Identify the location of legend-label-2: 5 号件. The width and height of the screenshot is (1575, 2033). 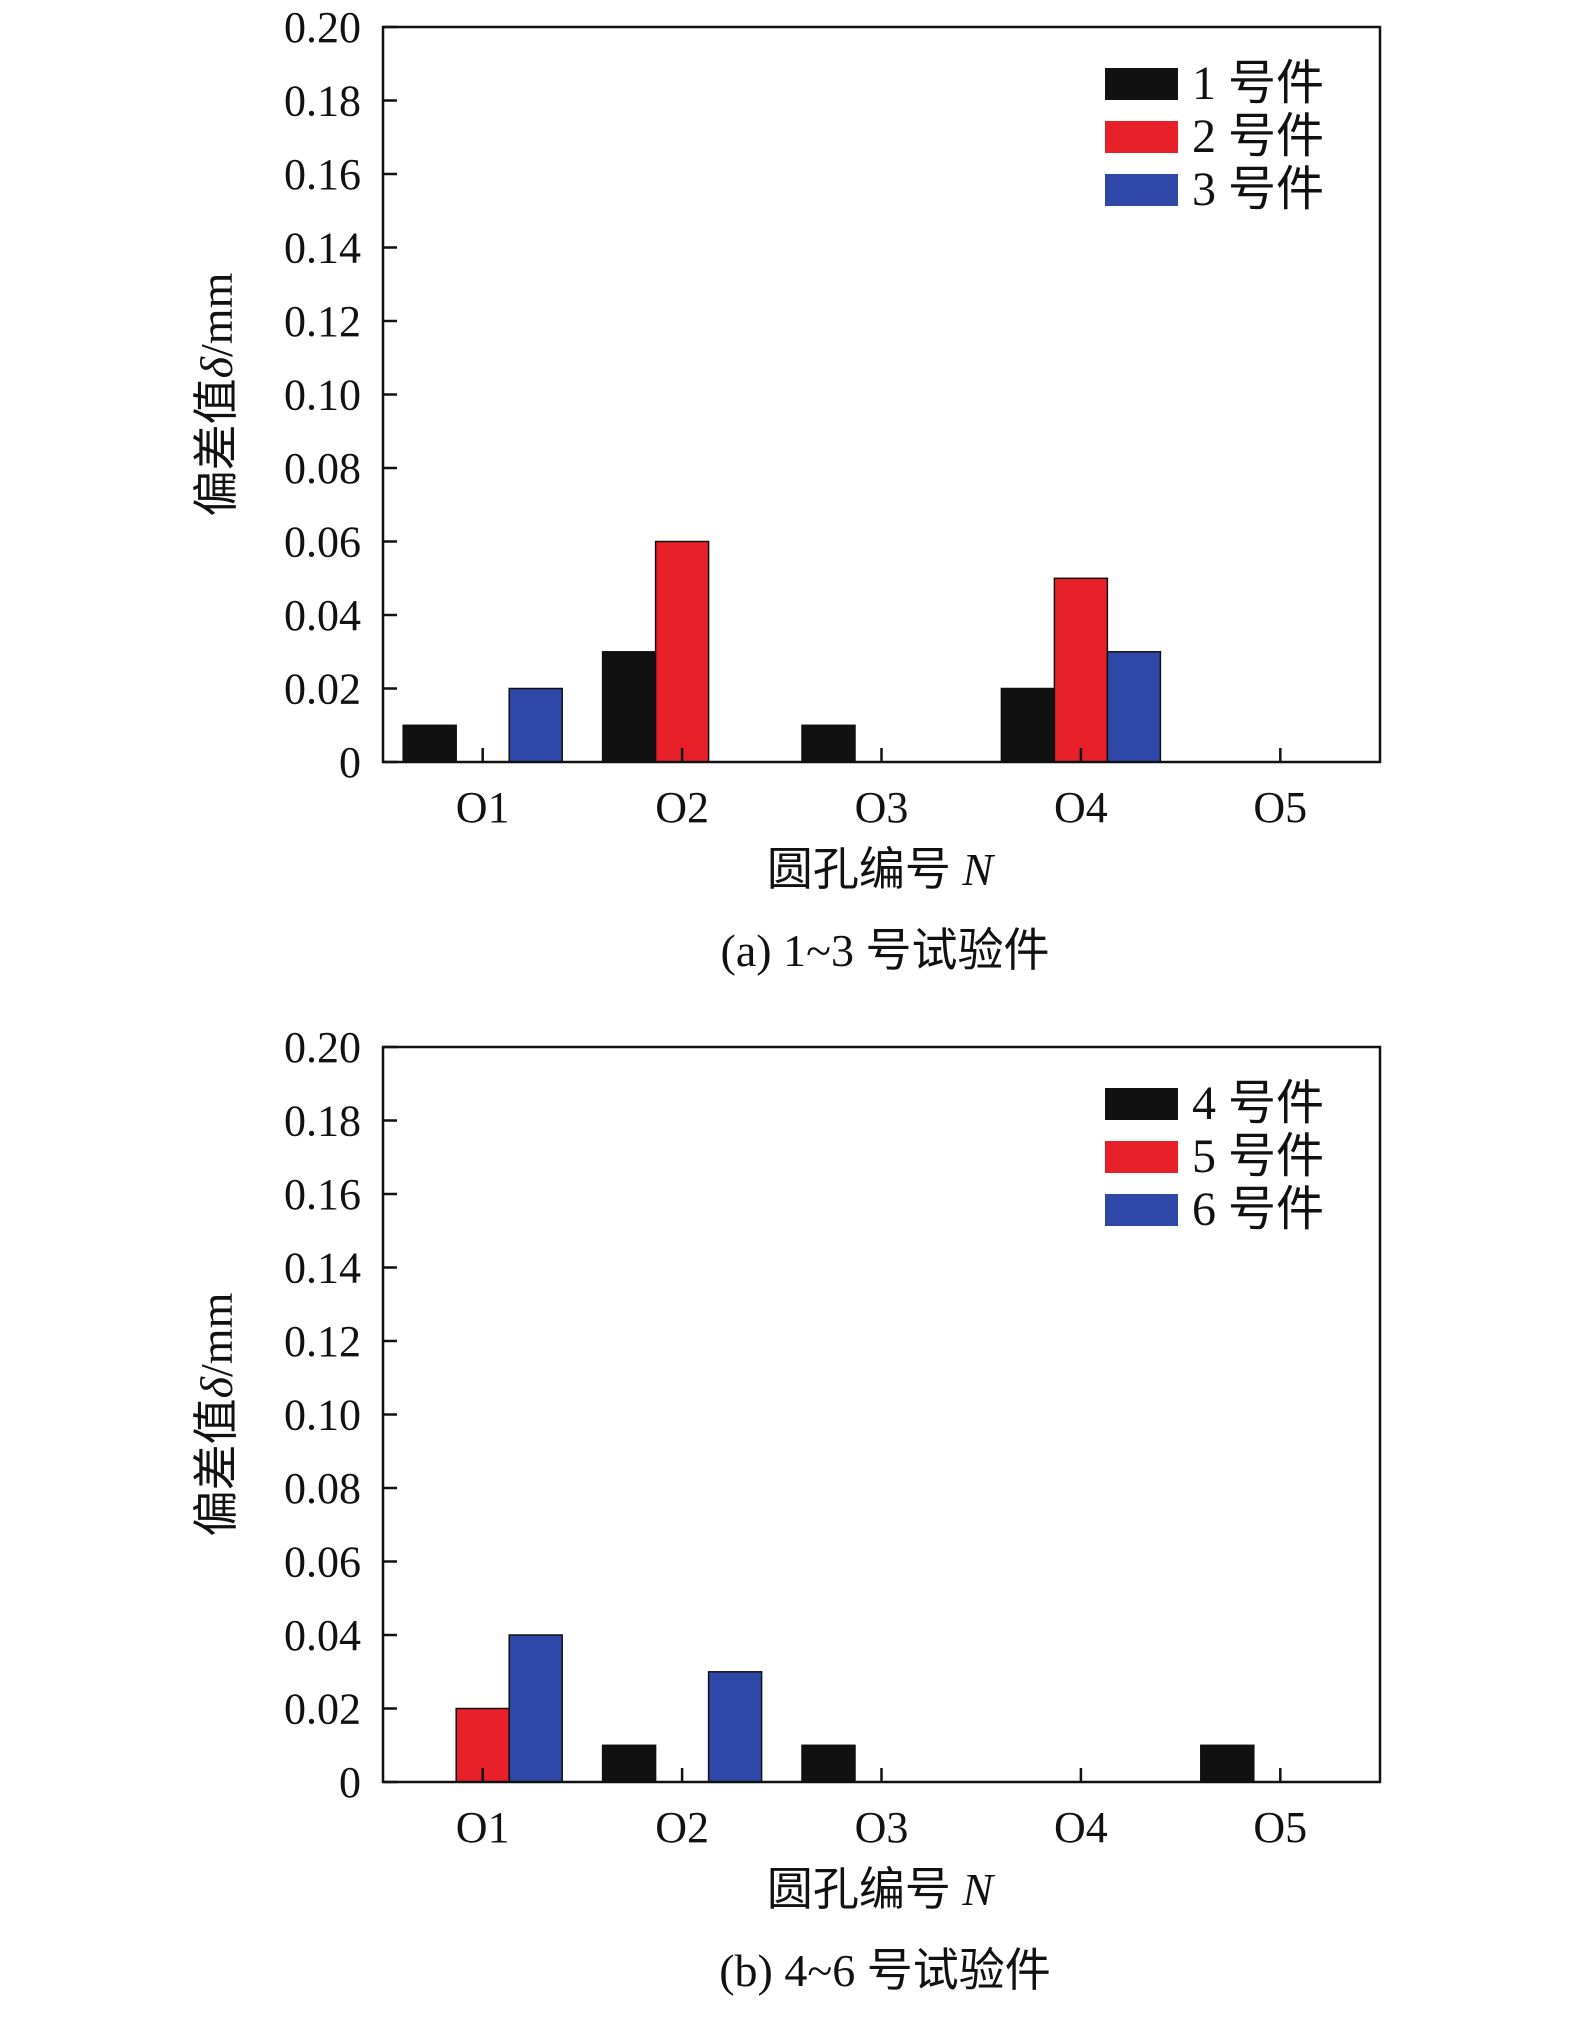
(1258, 1156).